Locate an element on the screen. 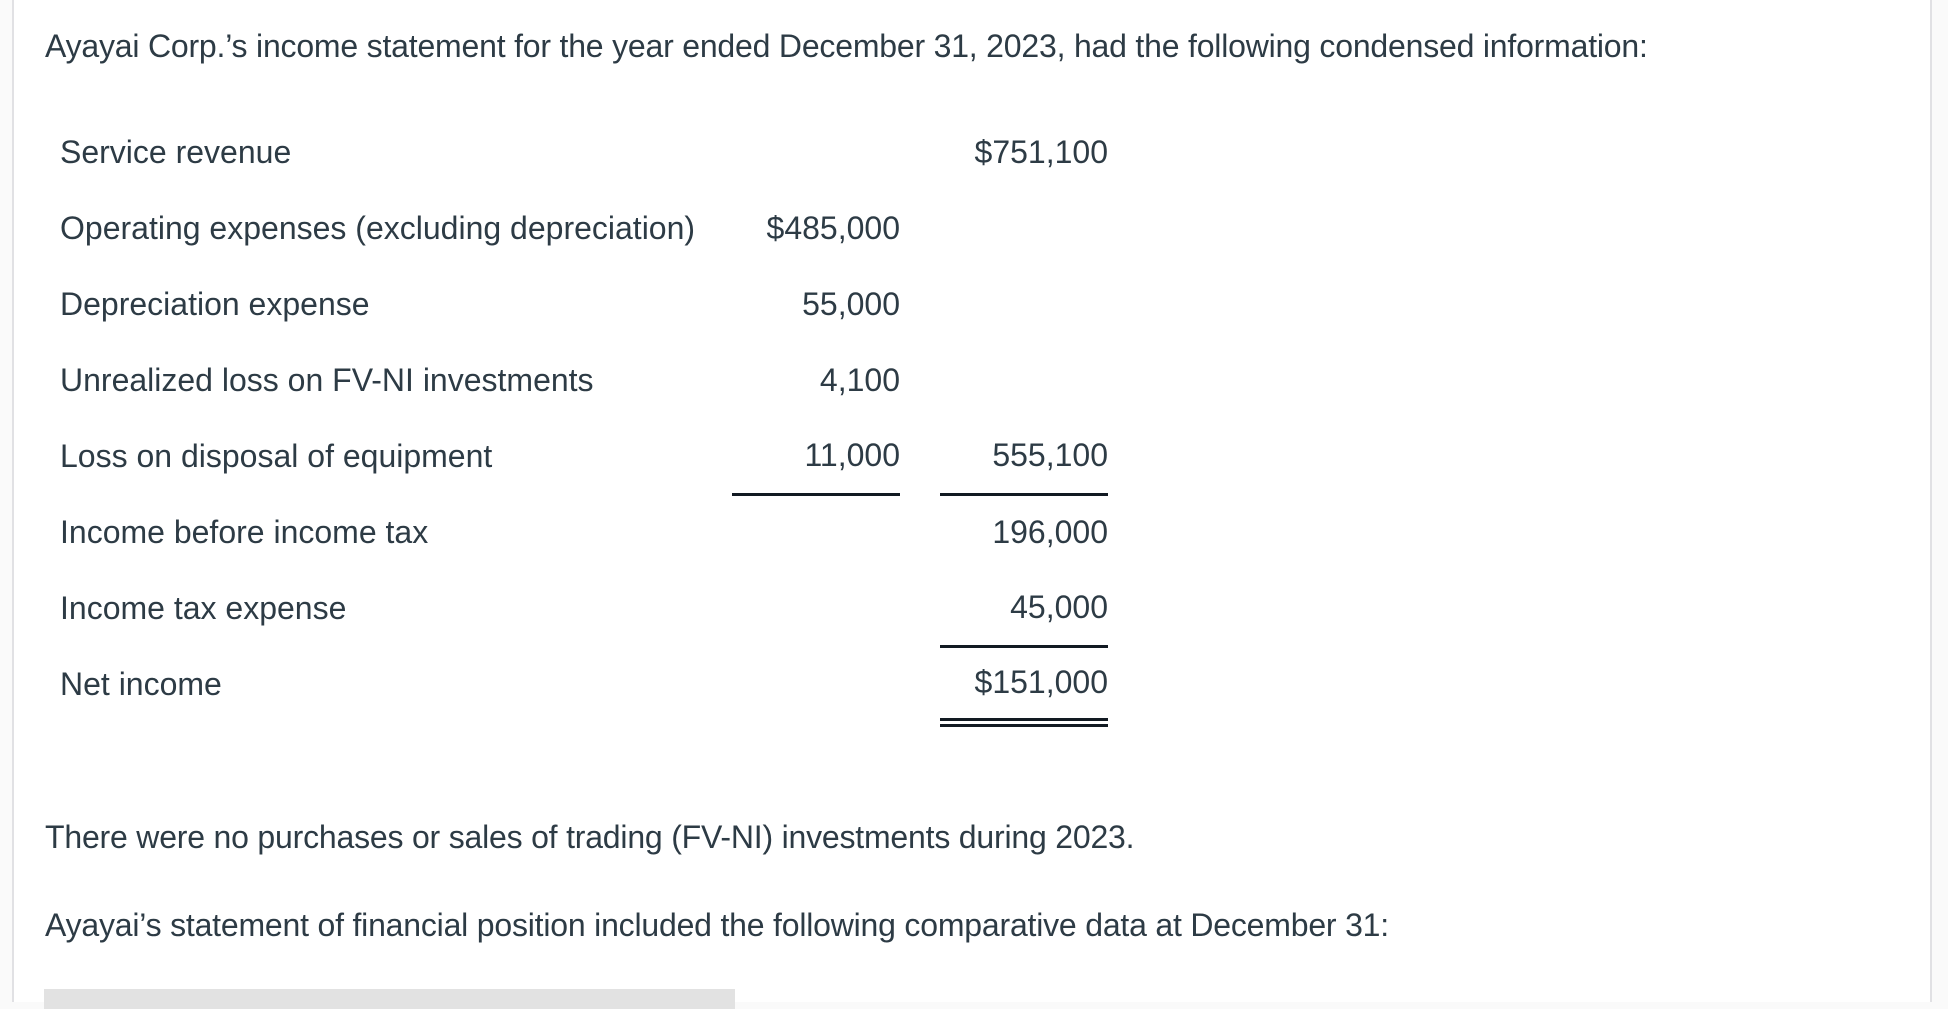 The width and height of the screenshot is (1948, 1009). income-statement-row: Income before income tax 196,000 is located at coordinates (584, 532).